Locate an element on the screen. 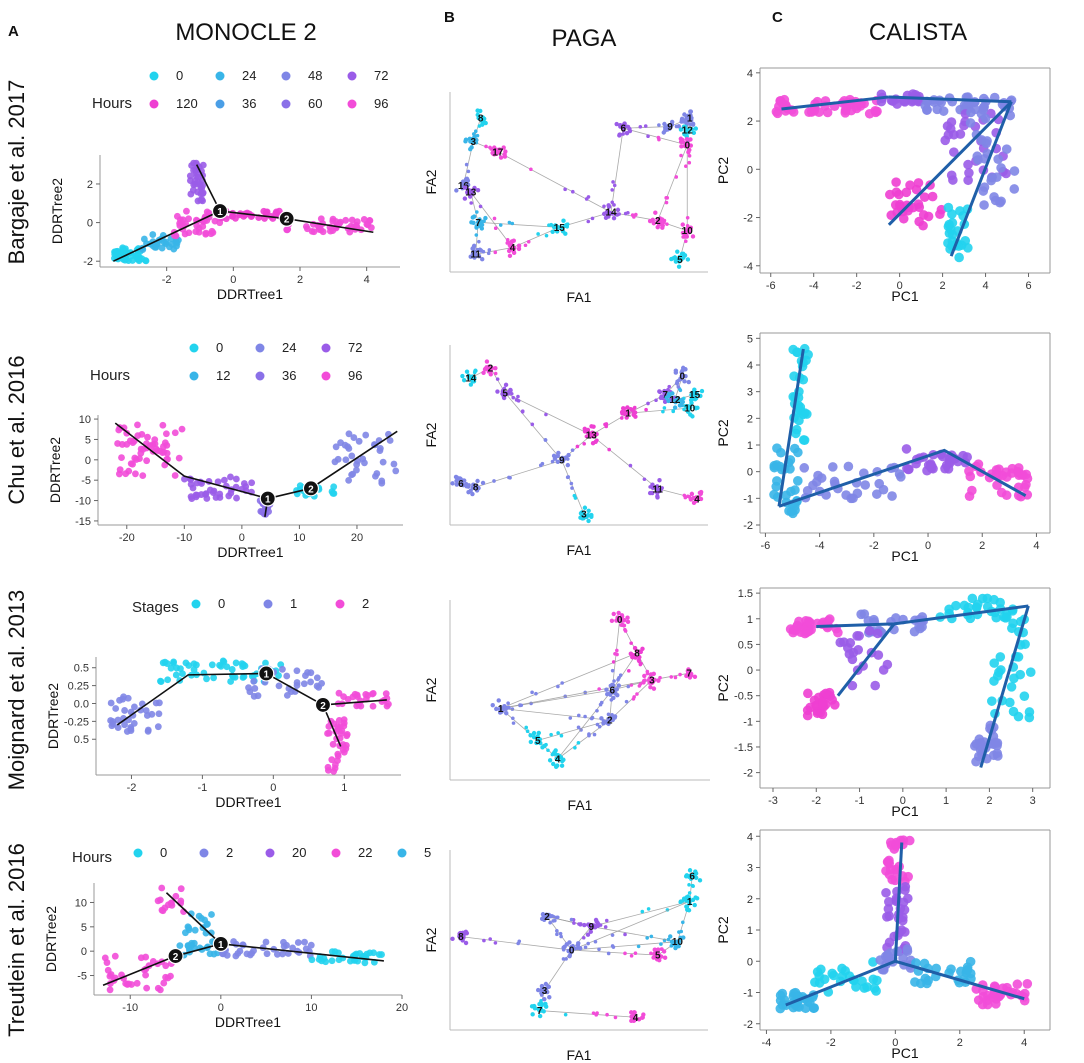  x-axis-title: DDRTree1 is located at coordinates (248, 802).